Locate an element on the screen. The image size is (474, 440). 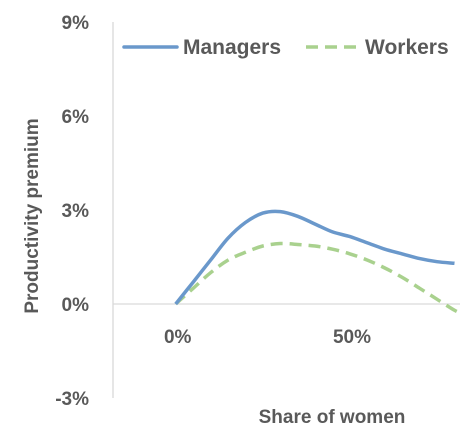
series-line-workers is located at coordinates (318, 278).